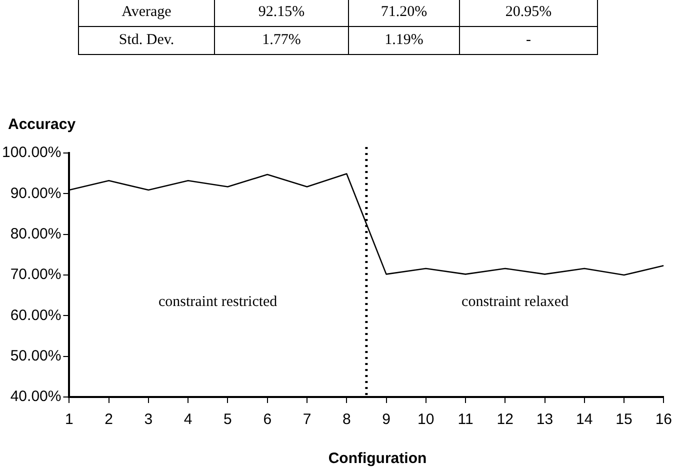  What do you see at coordinates (36, 193) in the screenshot?
I see `y-tick-label: 90.00%` at bounding box center [36, 193].